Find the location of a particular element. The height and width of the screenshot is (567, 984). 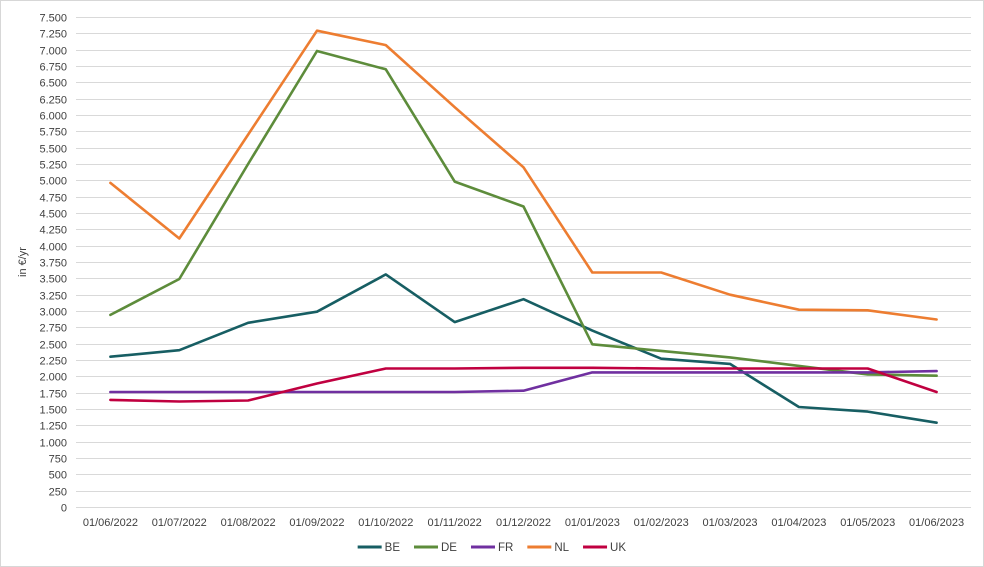

legend-item-UK: UK is located at coordinates (604, 548).